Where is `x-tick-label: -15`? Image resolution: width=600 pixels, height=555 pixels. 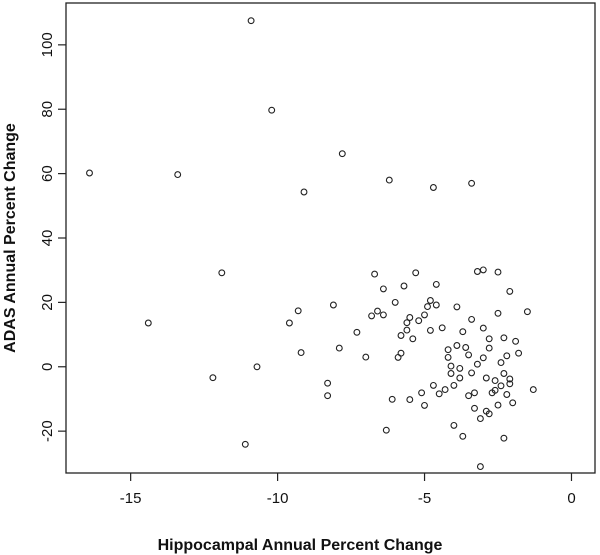 x-tick-label: -15 is located at coordinates (131, 498).